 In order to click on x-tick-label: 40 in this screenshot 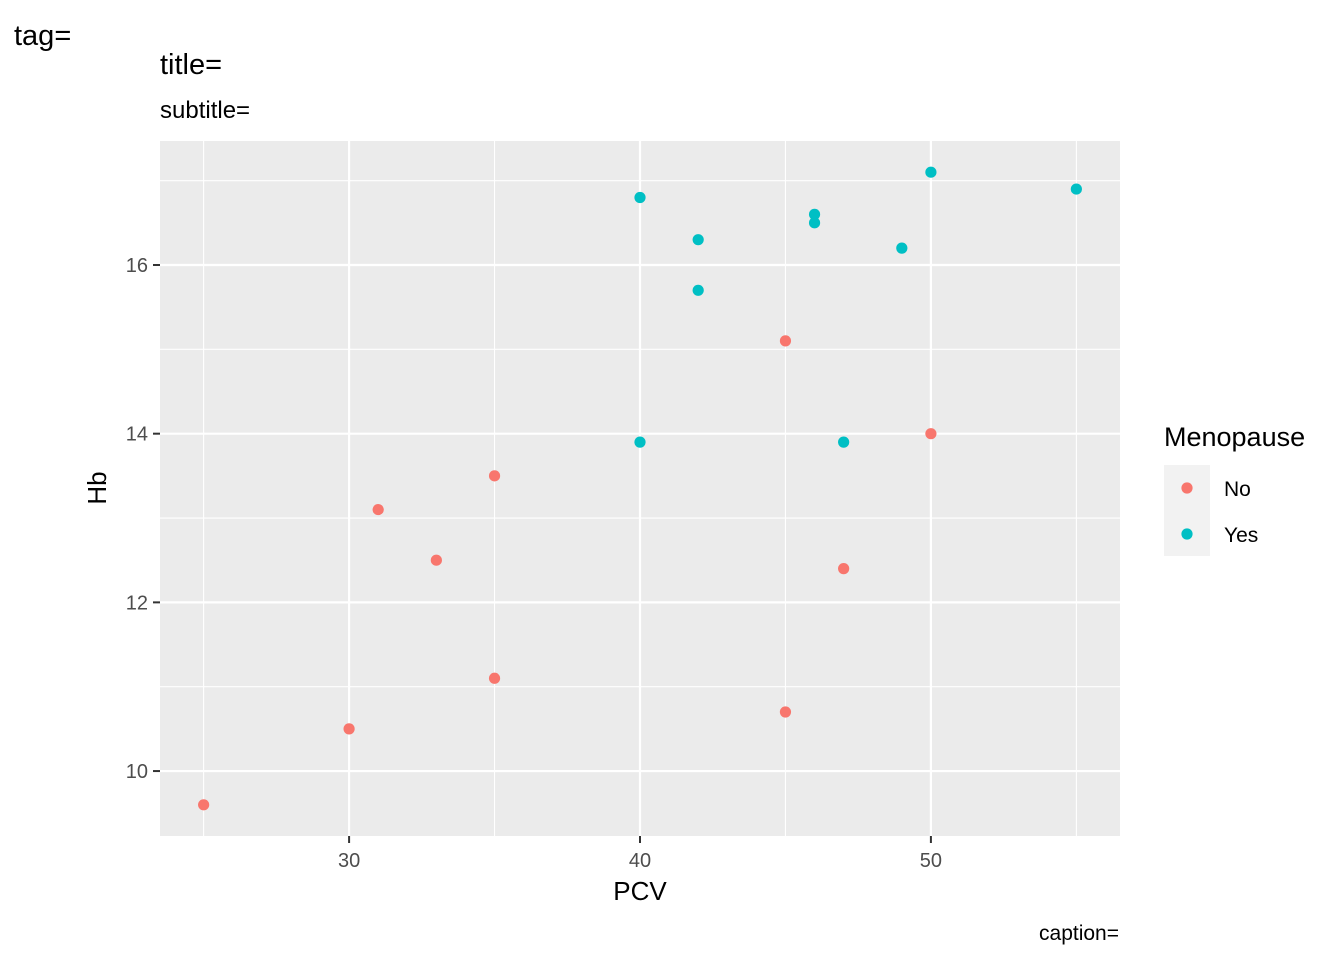, I will do `click(640, 861)`.